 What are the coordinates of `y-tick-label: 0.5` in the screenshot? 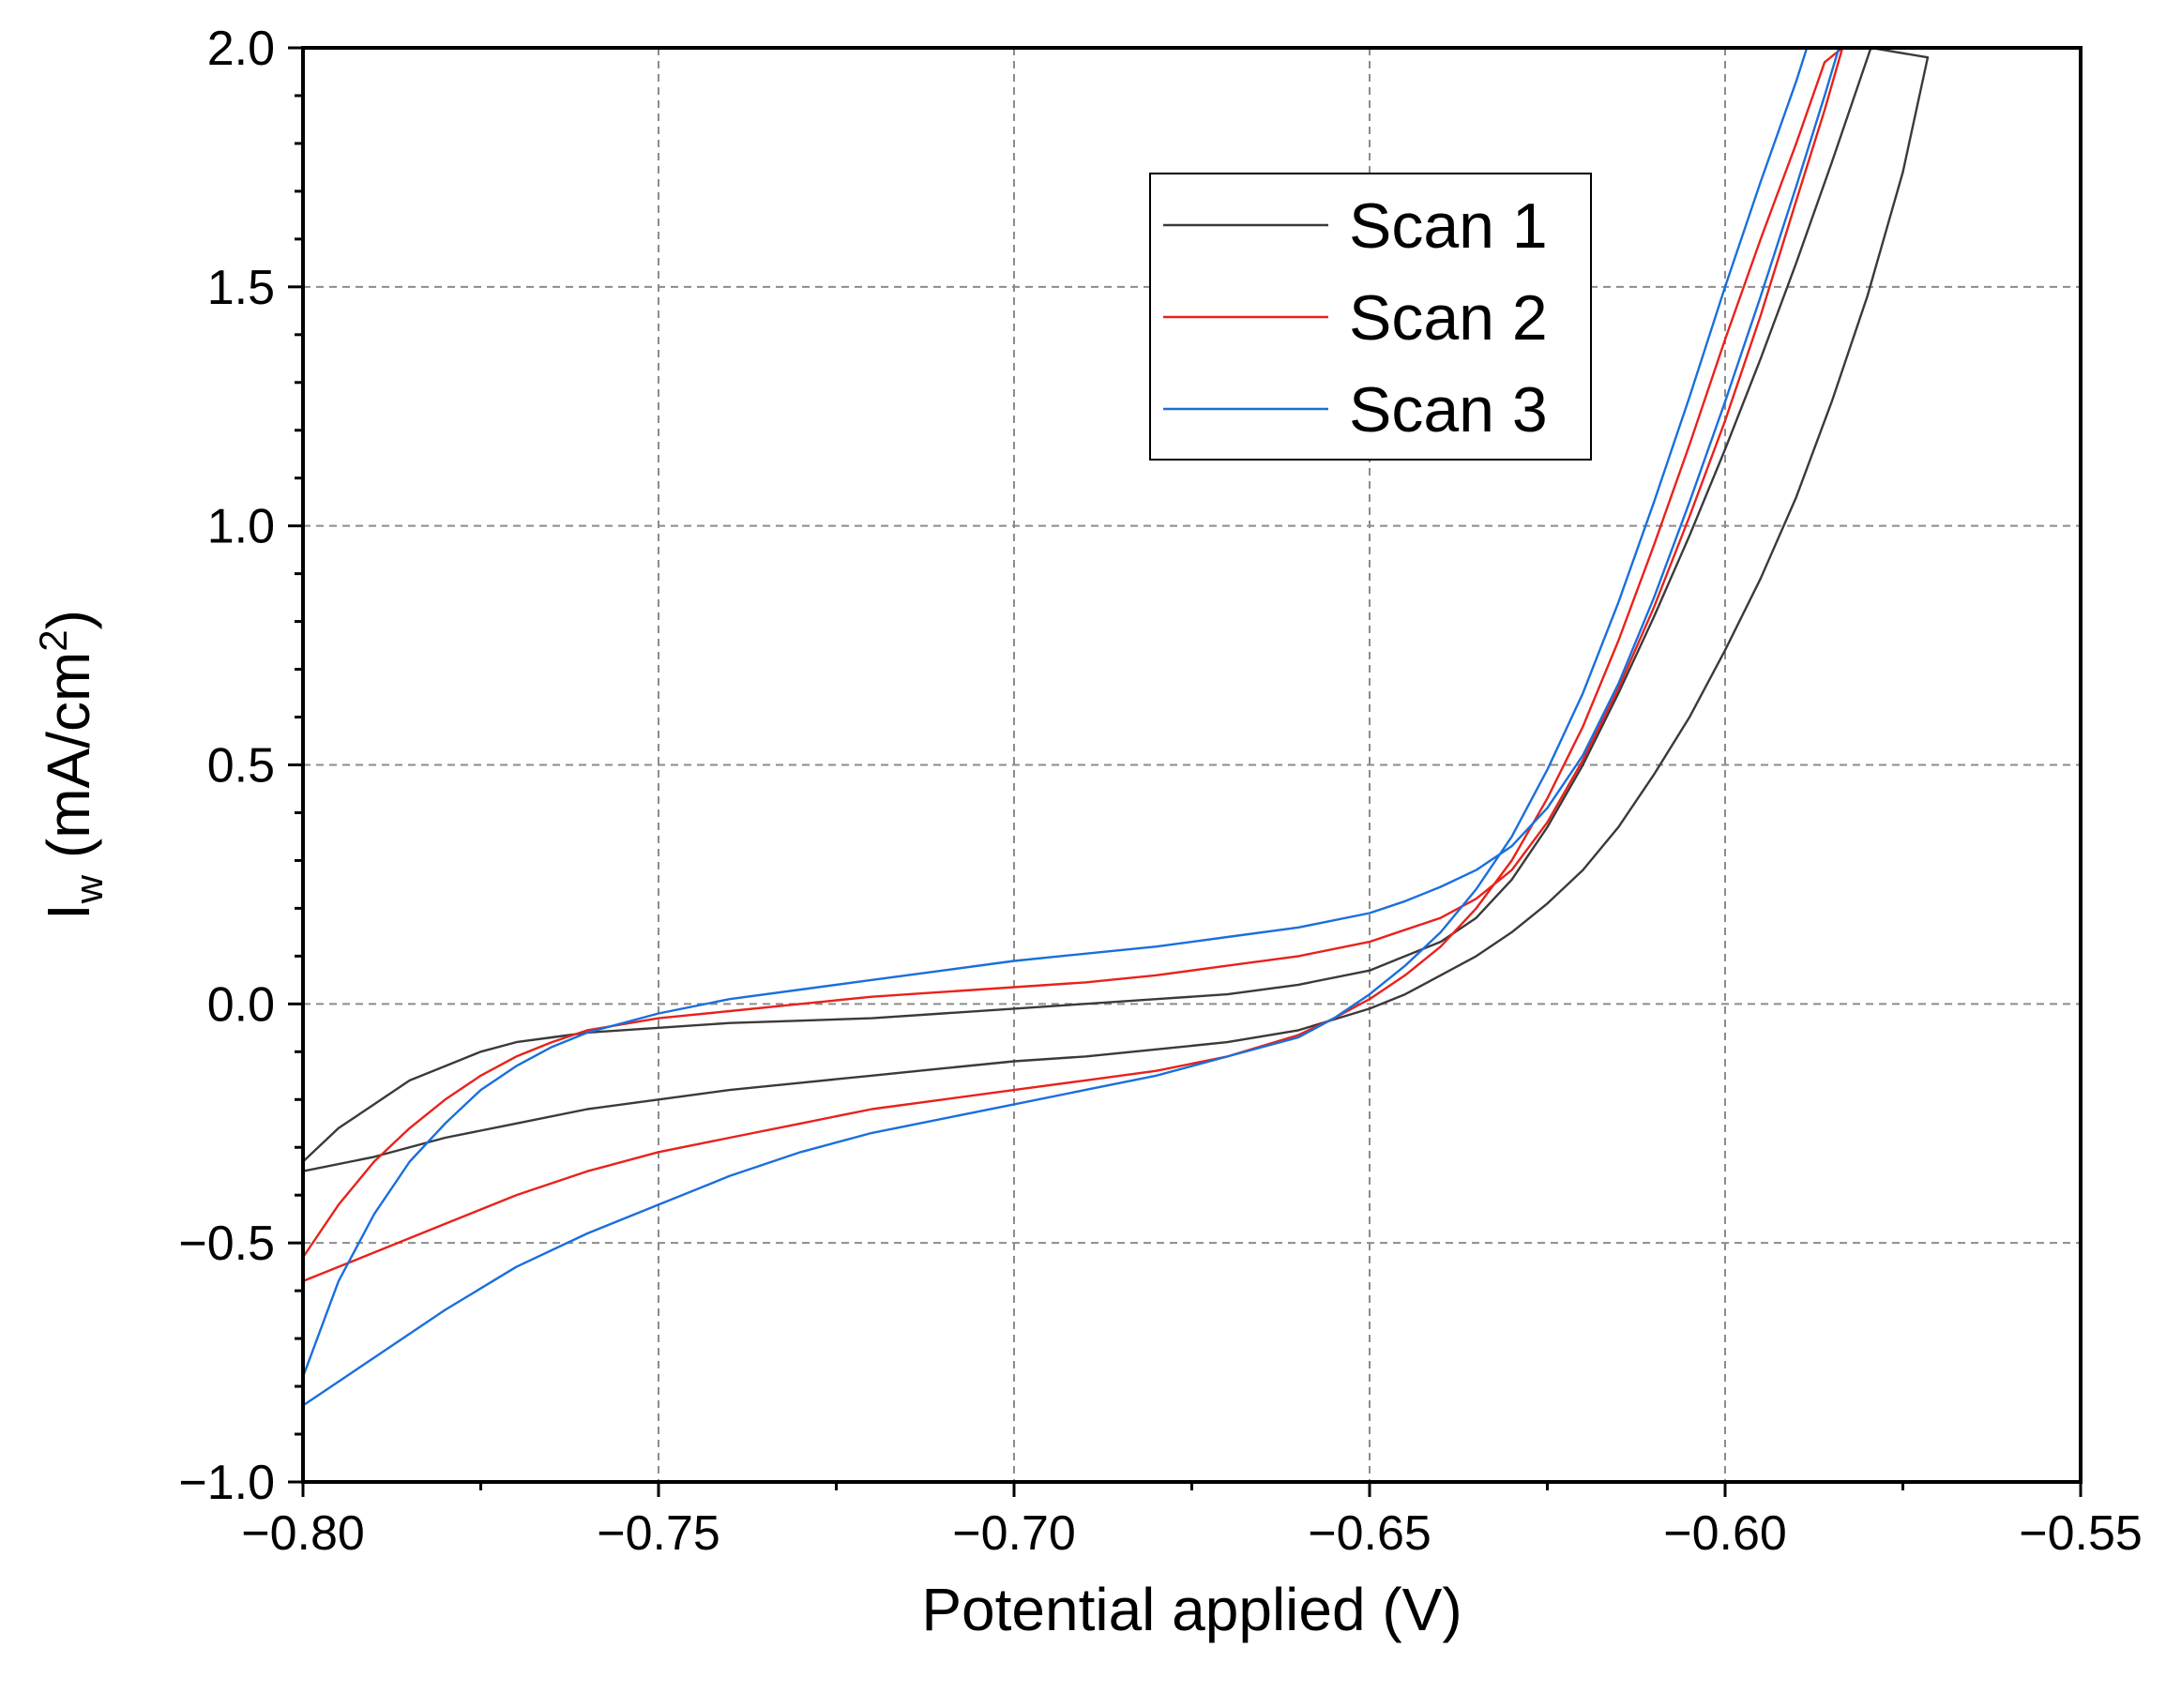 It's located at (241, 766).